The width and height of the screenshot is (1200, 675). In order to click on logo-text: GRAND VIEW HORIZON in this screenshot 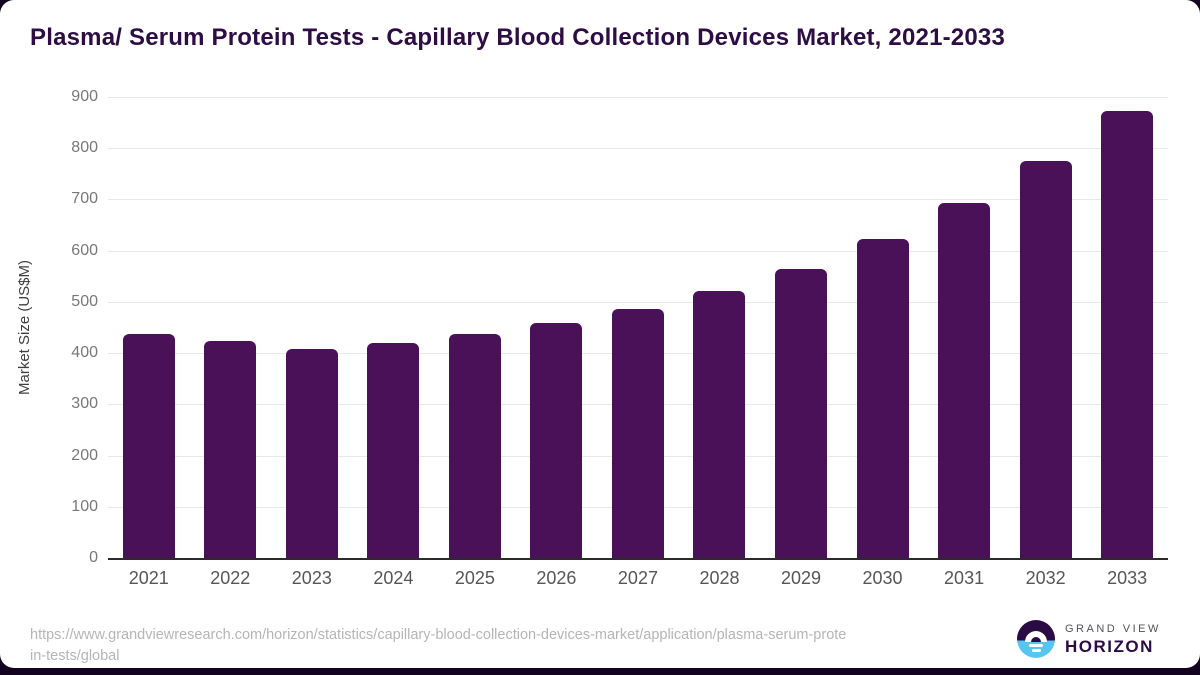, I will do `click(1113, 640)`.